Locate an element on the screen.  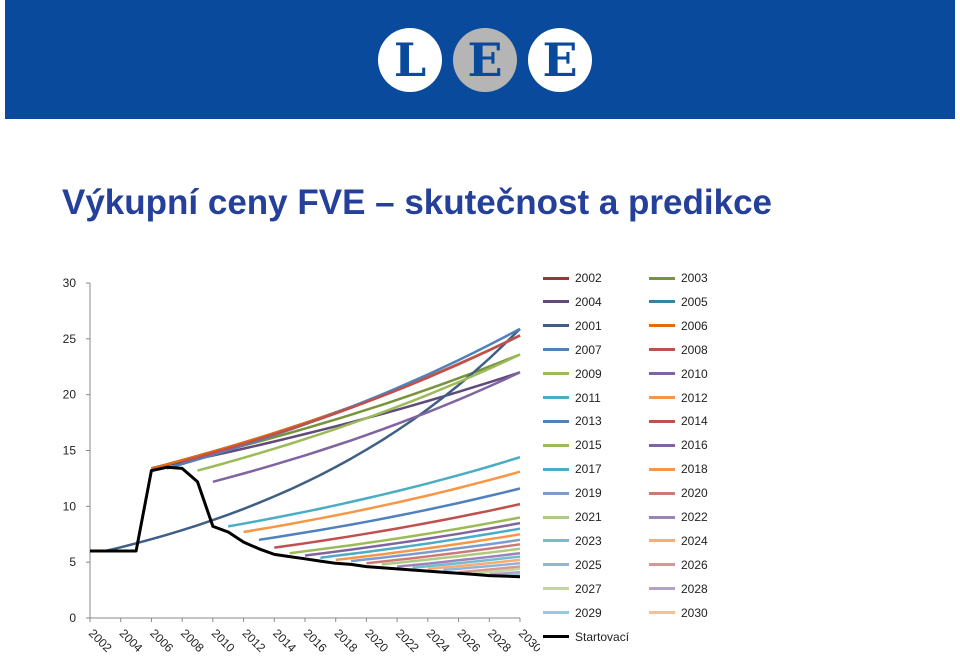
series-line-2011 is located at coordinates (374, 492).